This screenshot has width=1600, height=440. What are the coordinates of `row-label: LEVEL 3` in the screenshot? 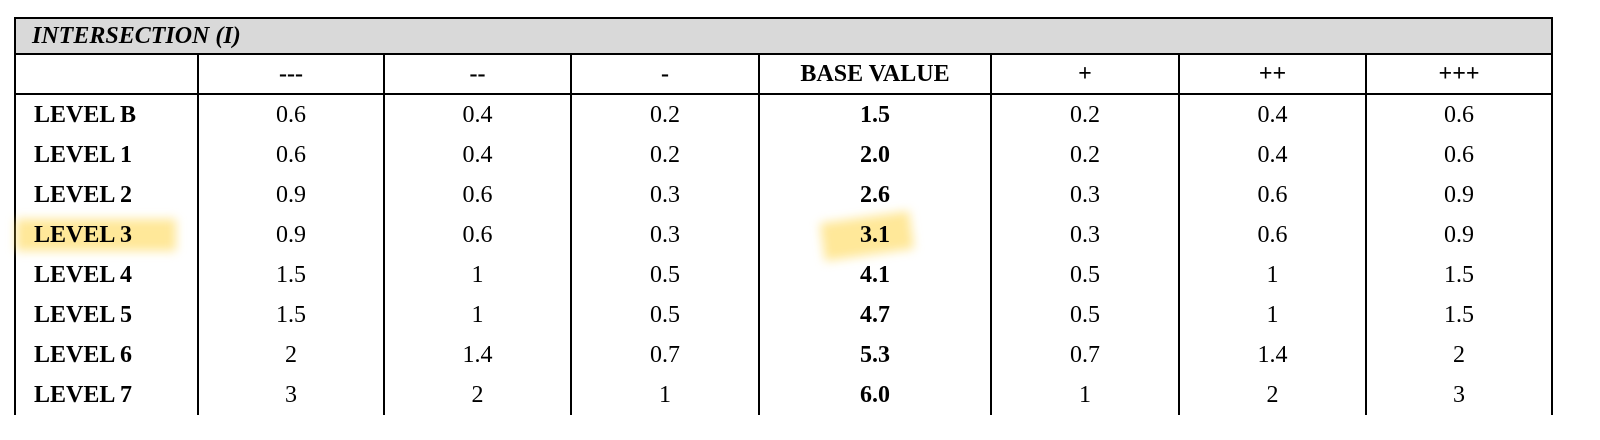 It's located at (83, 234).